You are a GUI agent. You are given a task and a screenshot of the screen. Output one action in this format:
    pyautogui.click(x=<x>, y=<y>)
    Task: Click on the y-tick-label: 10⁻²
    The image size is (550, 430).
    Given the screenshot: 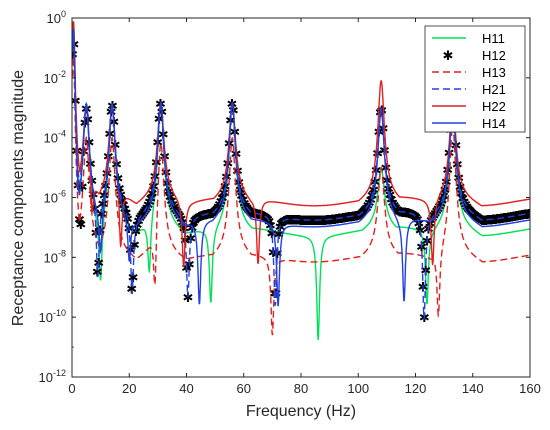 What is the action you would take?
    pyautogui.click(x=55, y=77)
    